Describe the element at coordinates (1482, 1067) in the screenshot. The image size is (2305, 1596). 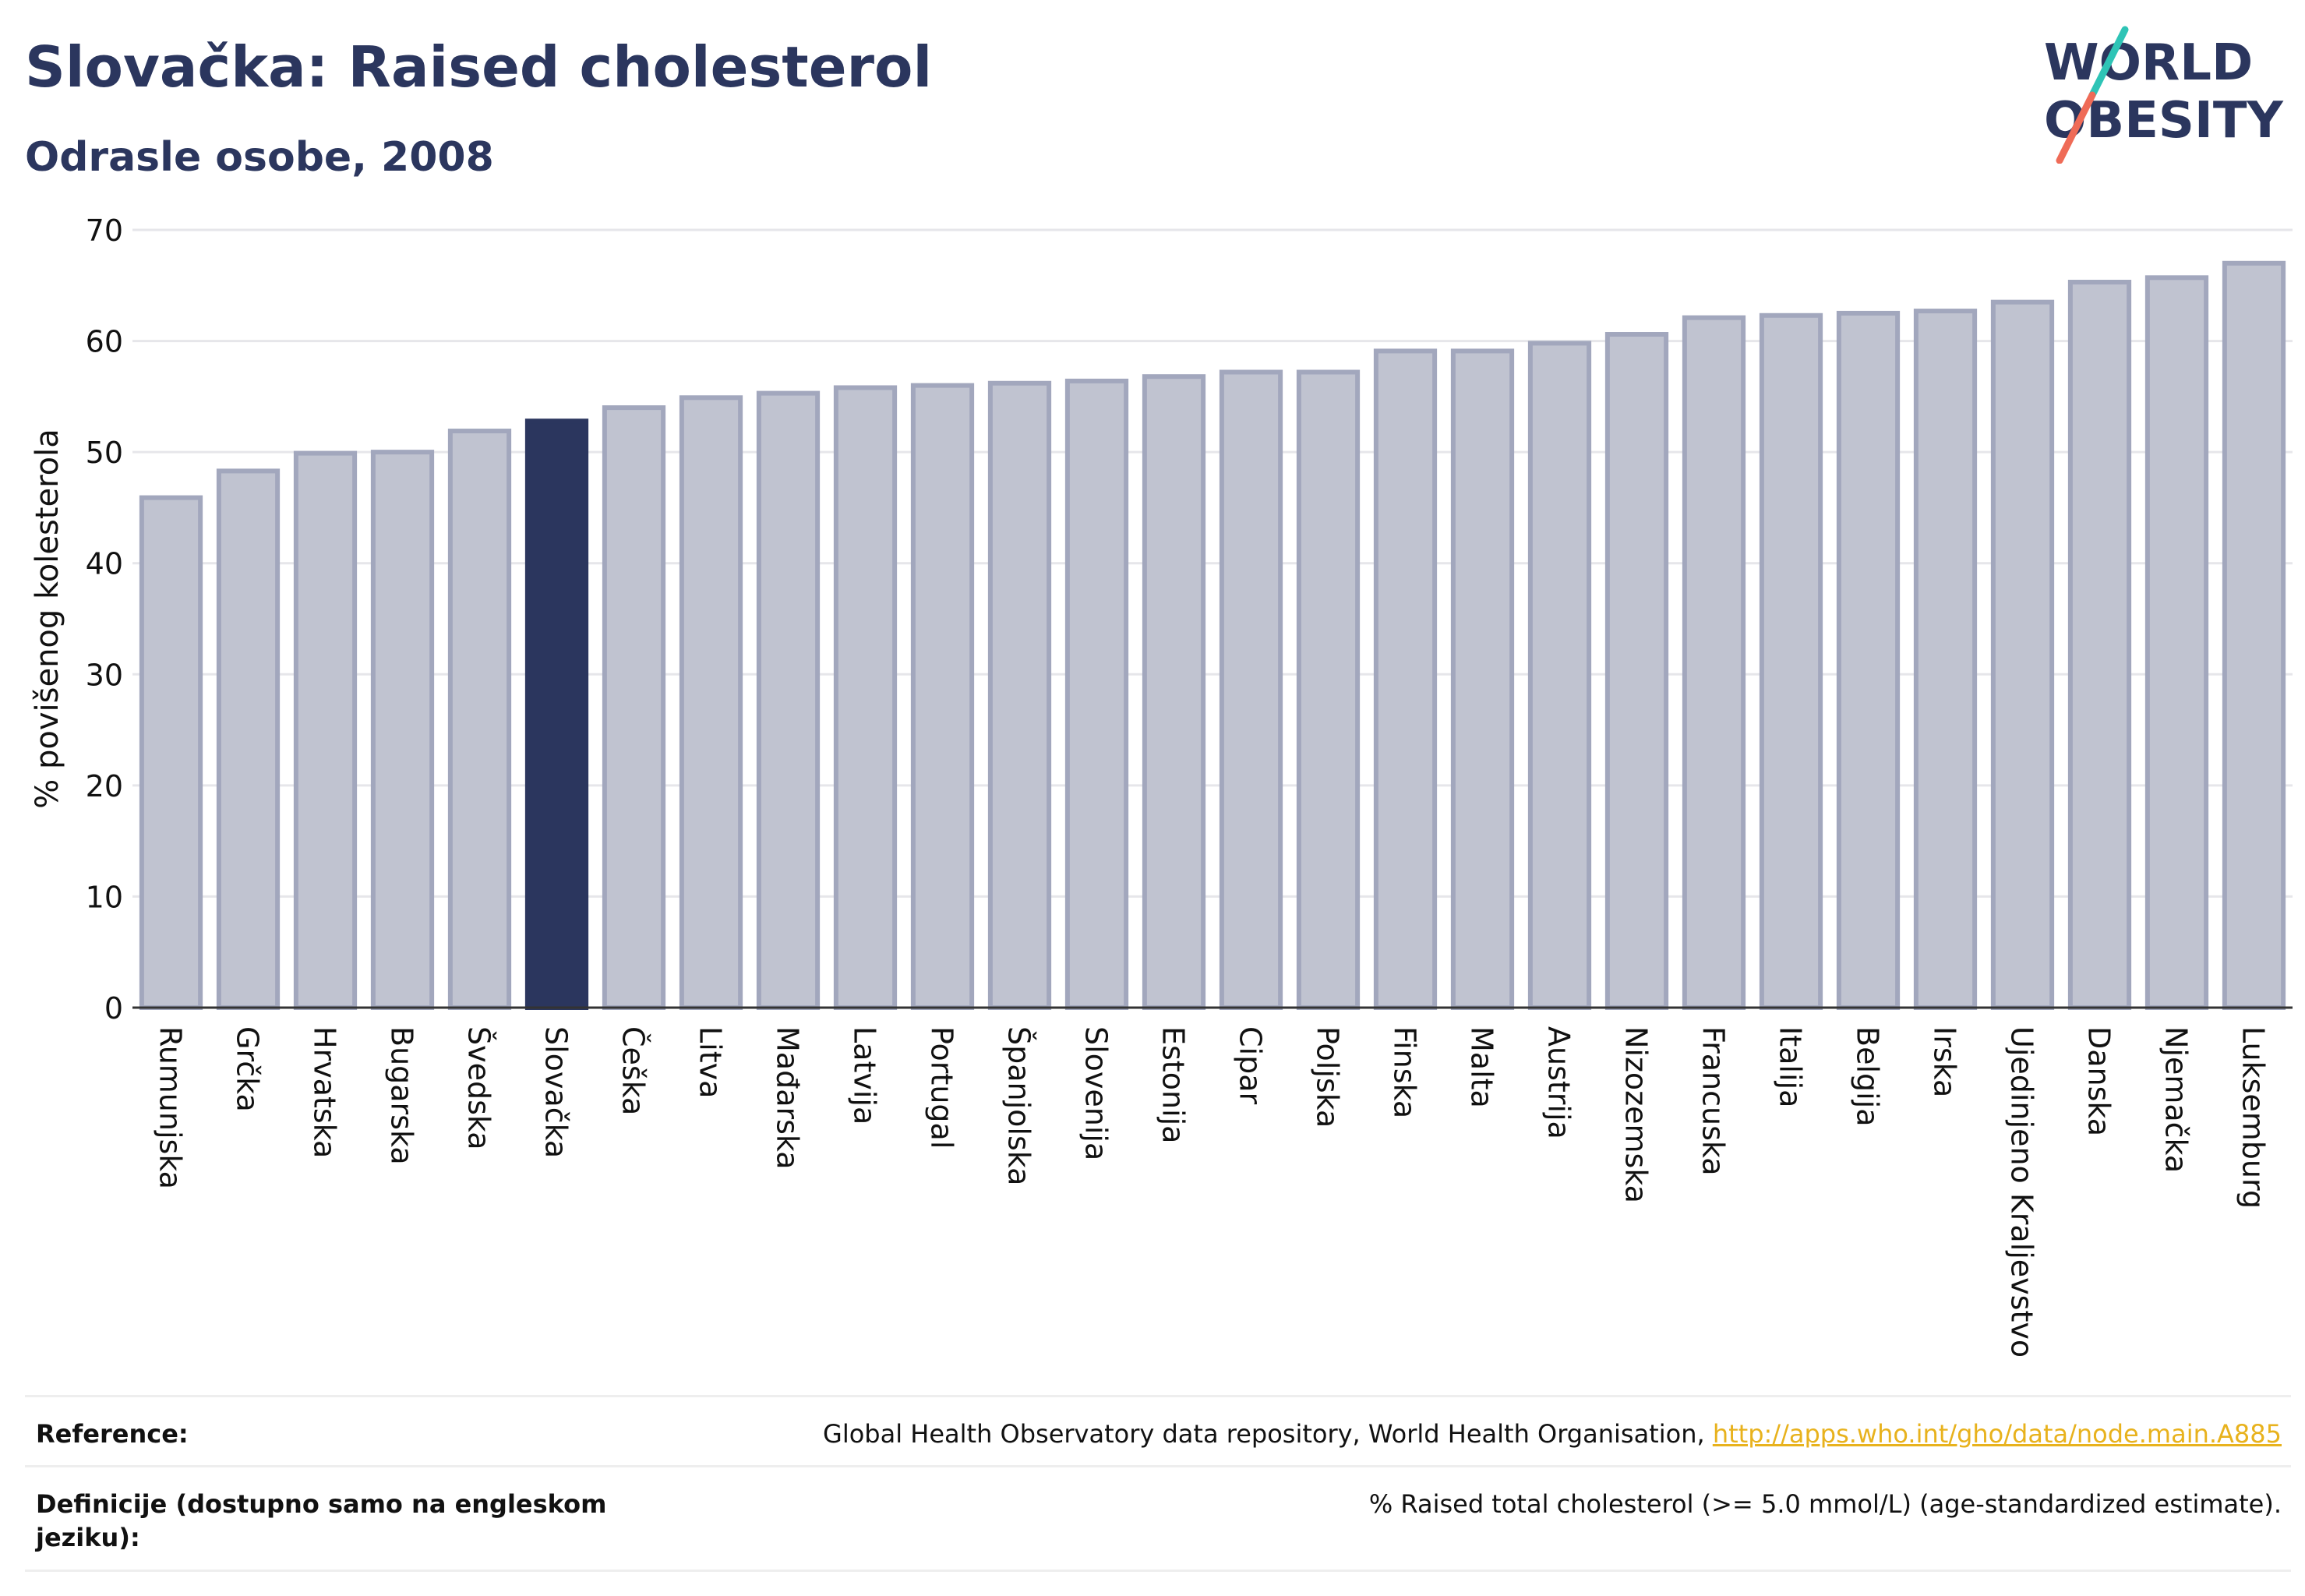
I see `x-tick-label: Malta` at that location.